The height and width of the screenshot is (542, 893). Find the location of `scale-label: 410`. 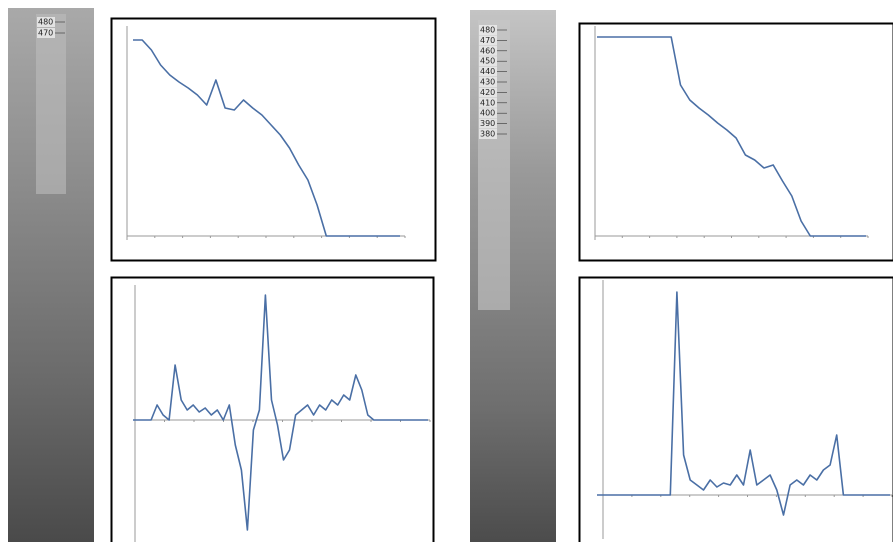

scale-label: 410 is located at coordinates (487, 102).